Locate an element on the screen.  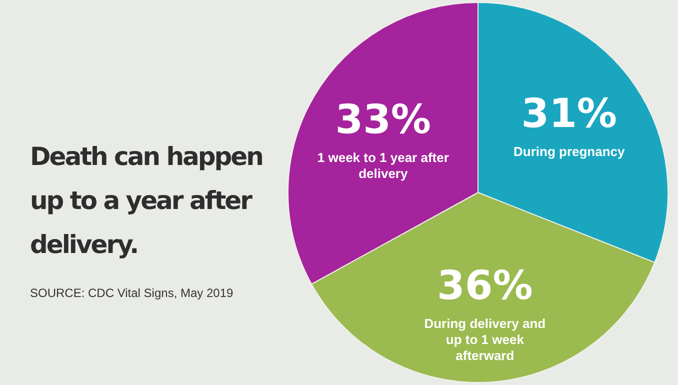
slice-label: 1 week to 1 year after delivery is located at coordinates (383, 165).